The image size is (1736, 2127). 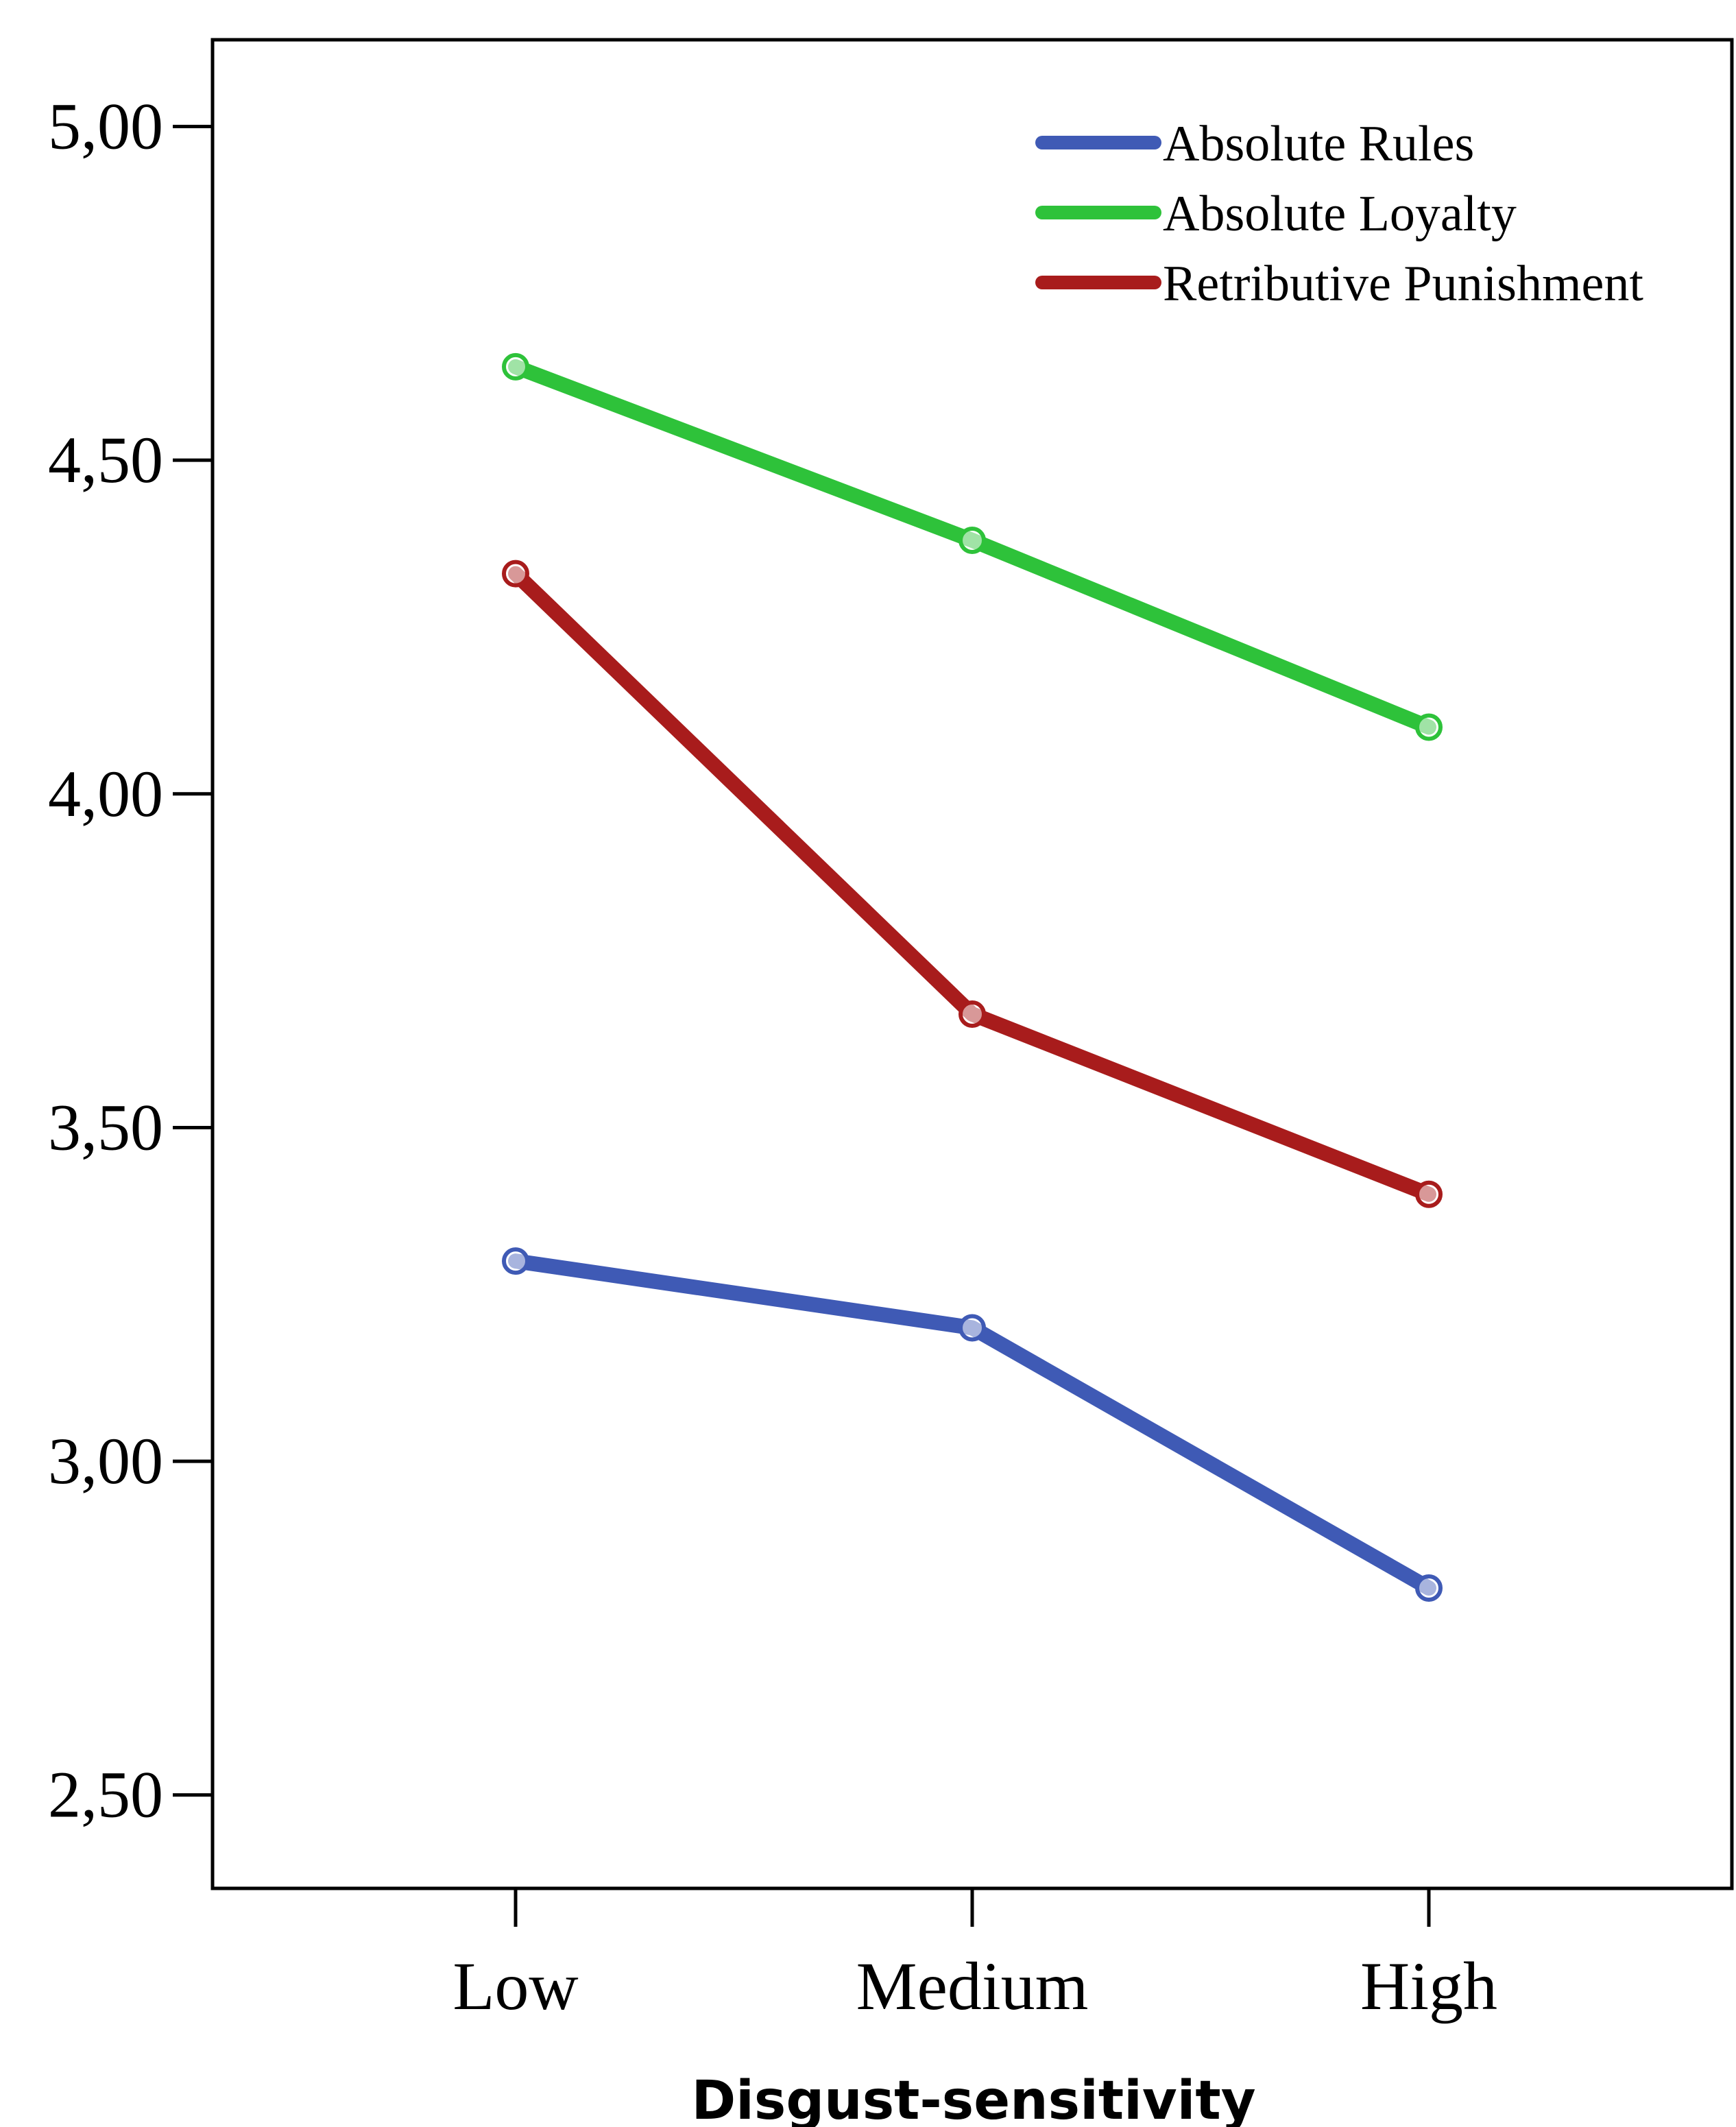 I want to click on legend-label: Absolute Rules, so click(x=1318, y=144).